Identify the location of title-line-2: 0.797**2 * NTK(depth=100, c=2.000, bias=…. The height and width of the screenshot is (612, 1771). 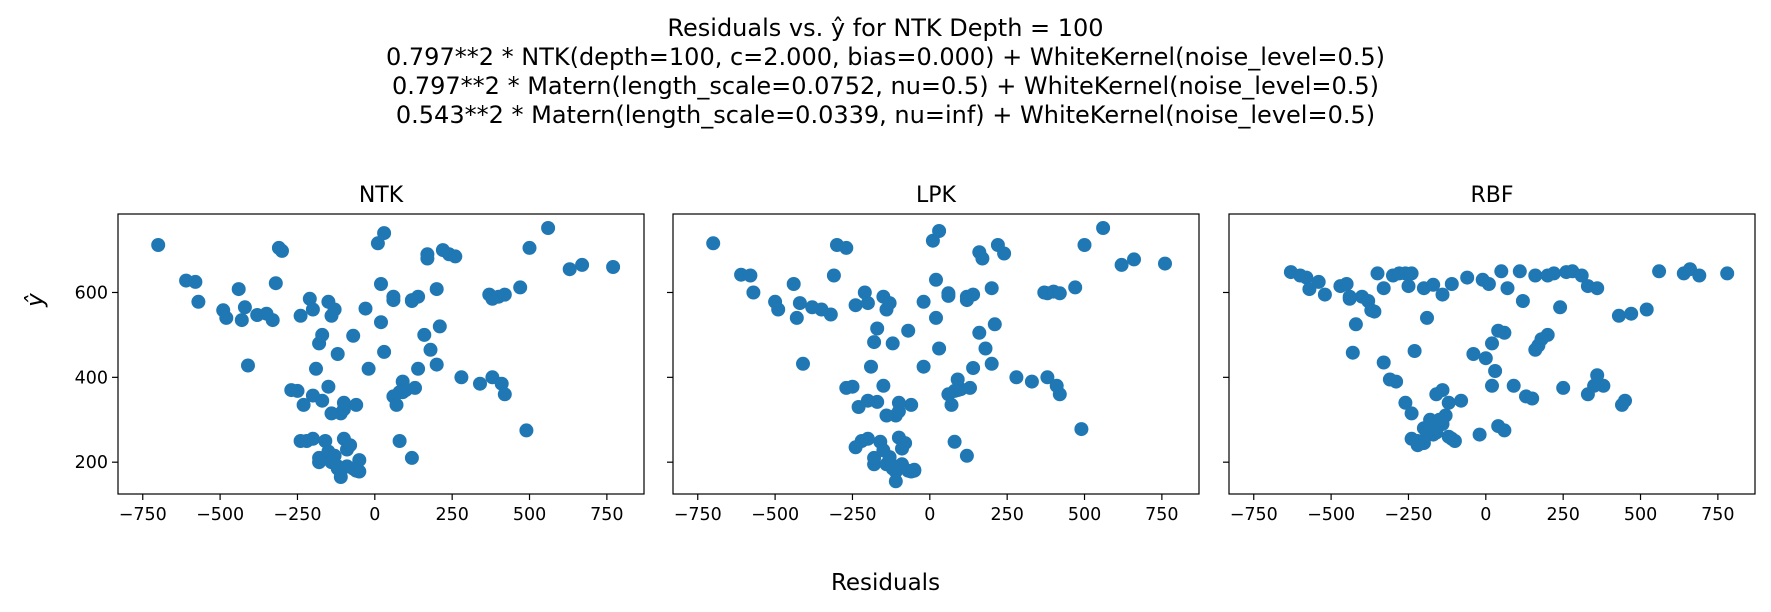
(885, 57).